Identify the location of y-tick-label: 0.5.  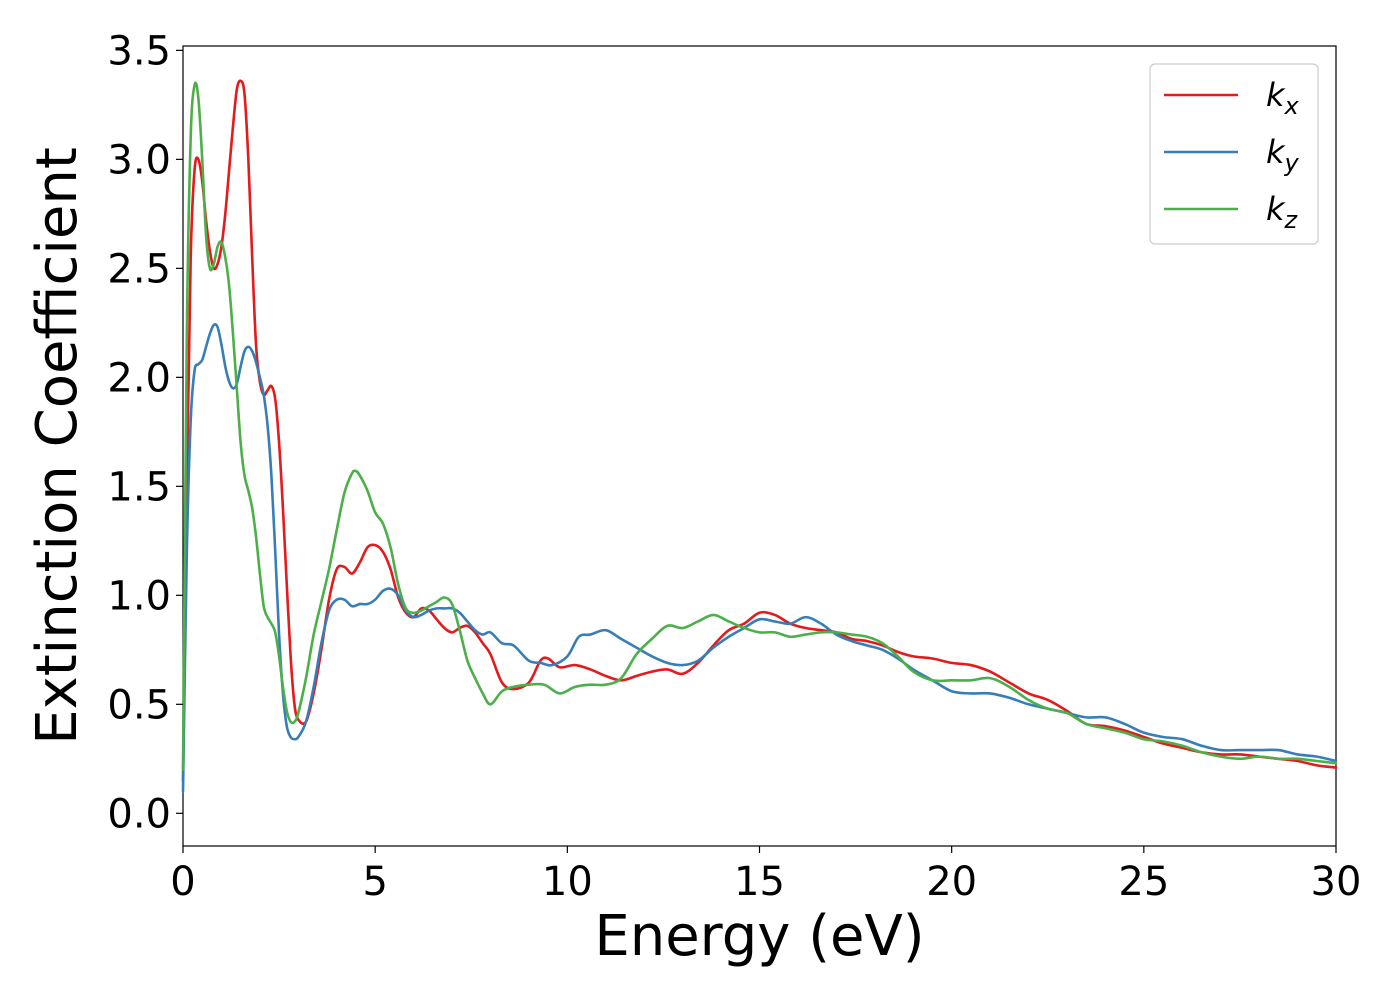
(139, 705).